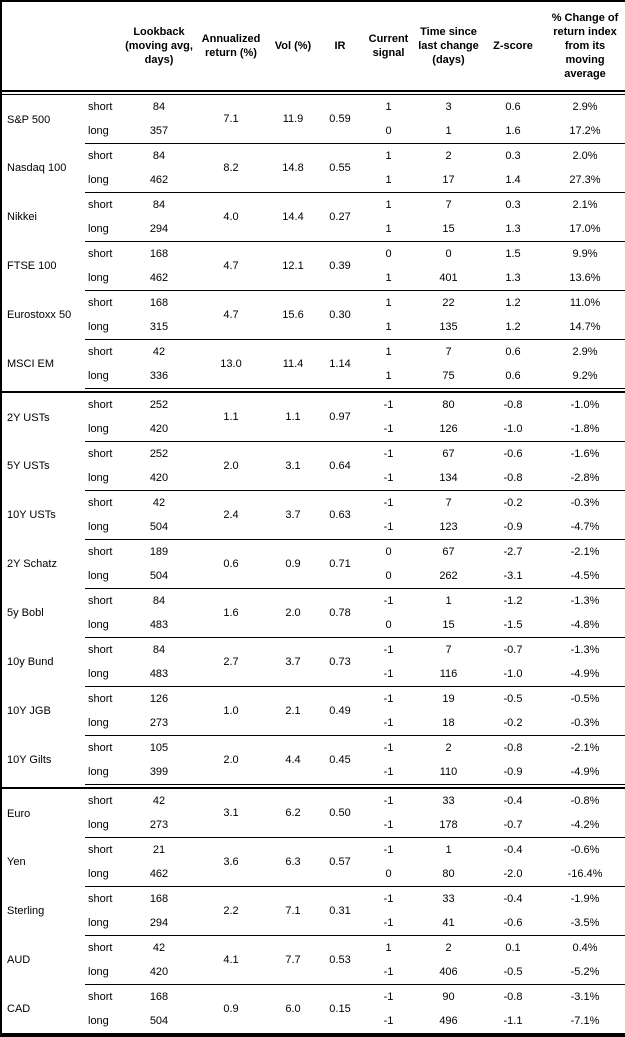  Describe the element at coordinates (293, 47) in the screenshot. I see `col-header-vol: Vol (%)` at that location.